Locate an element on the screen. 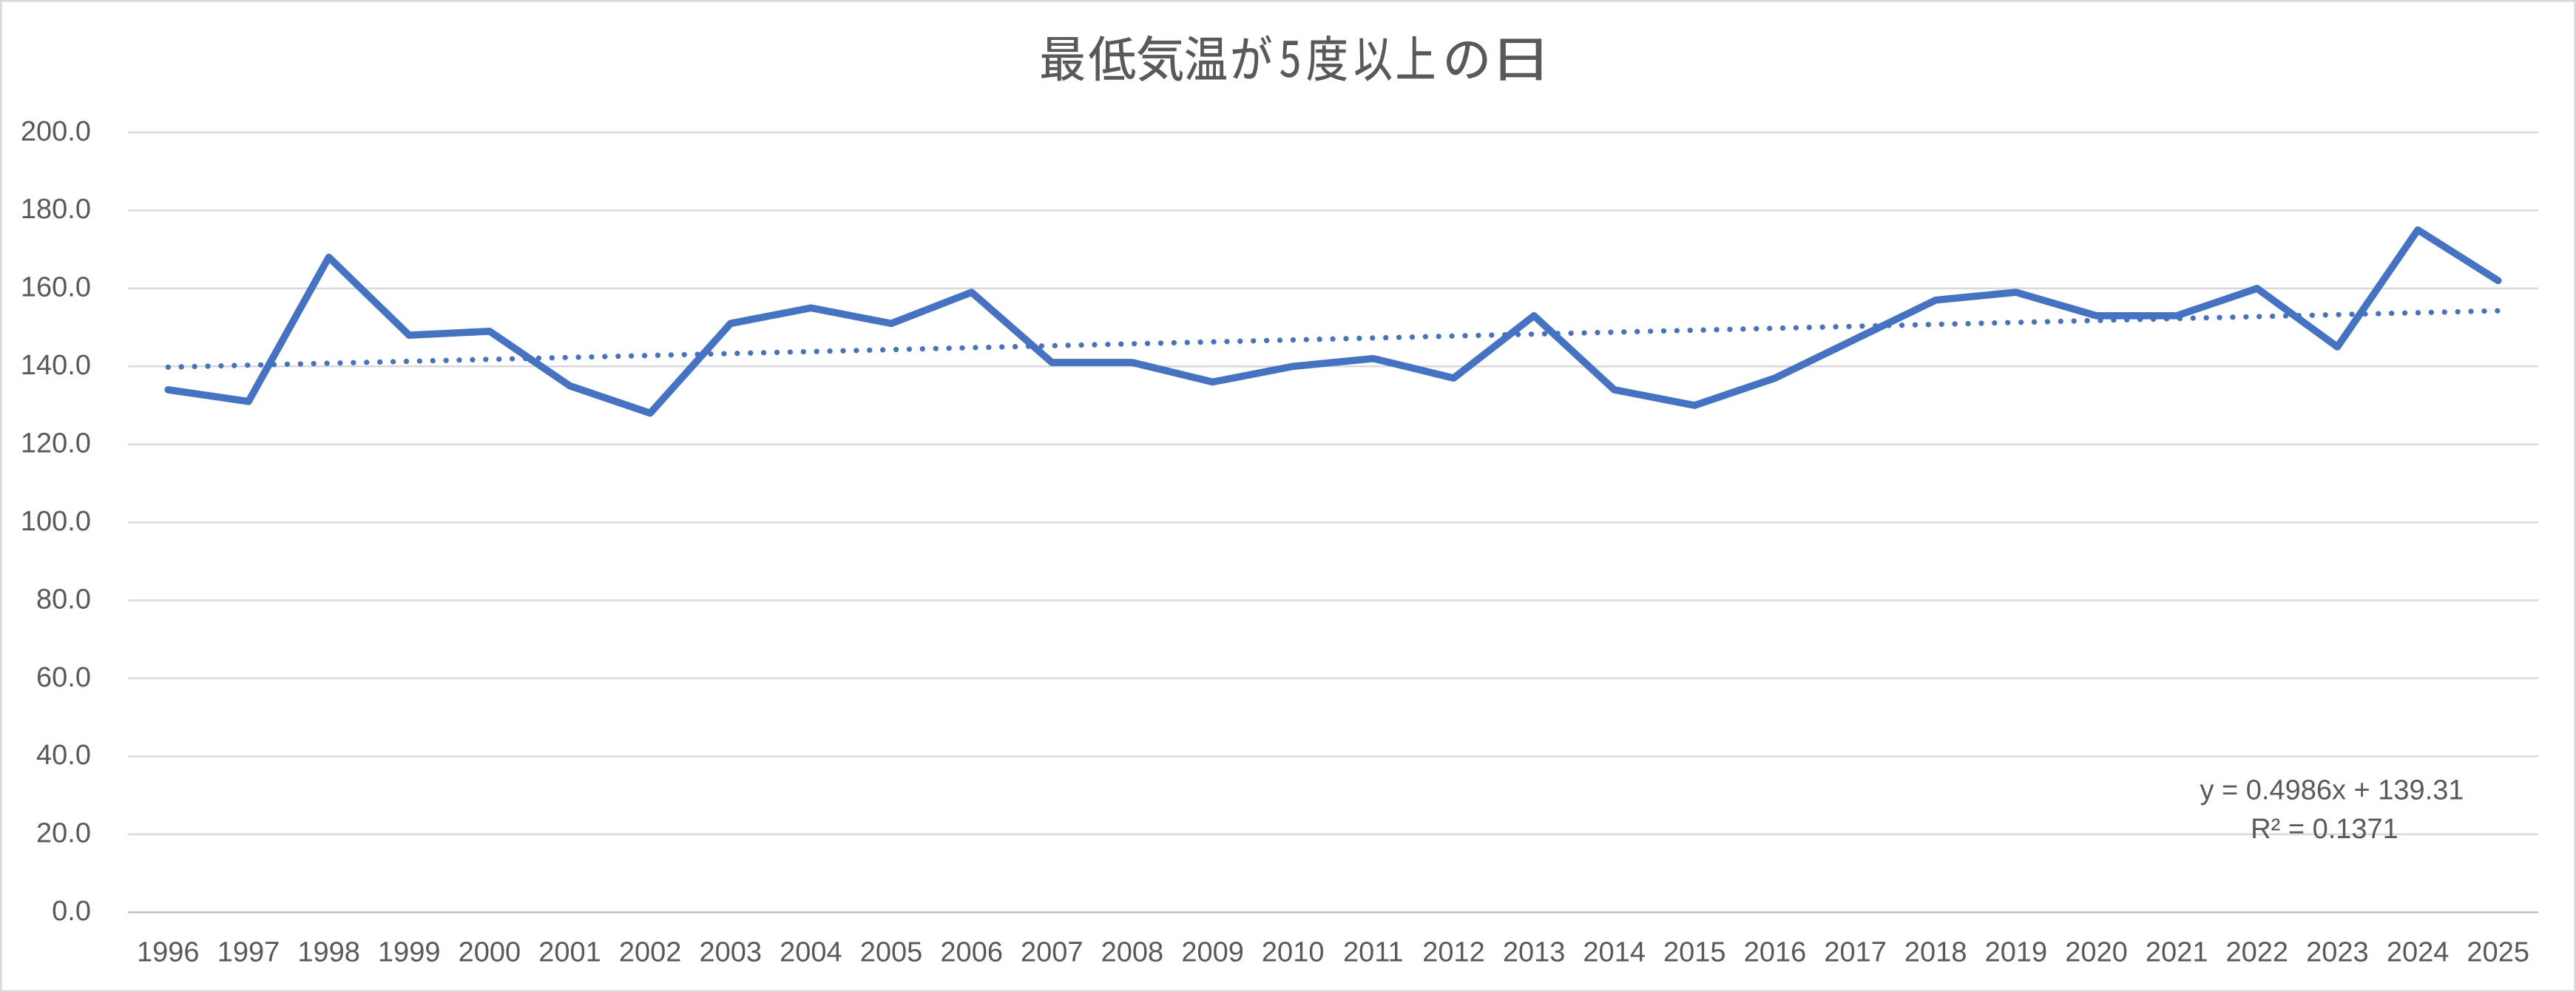  svg-text: 1996 is located at coordinates (168, 952).